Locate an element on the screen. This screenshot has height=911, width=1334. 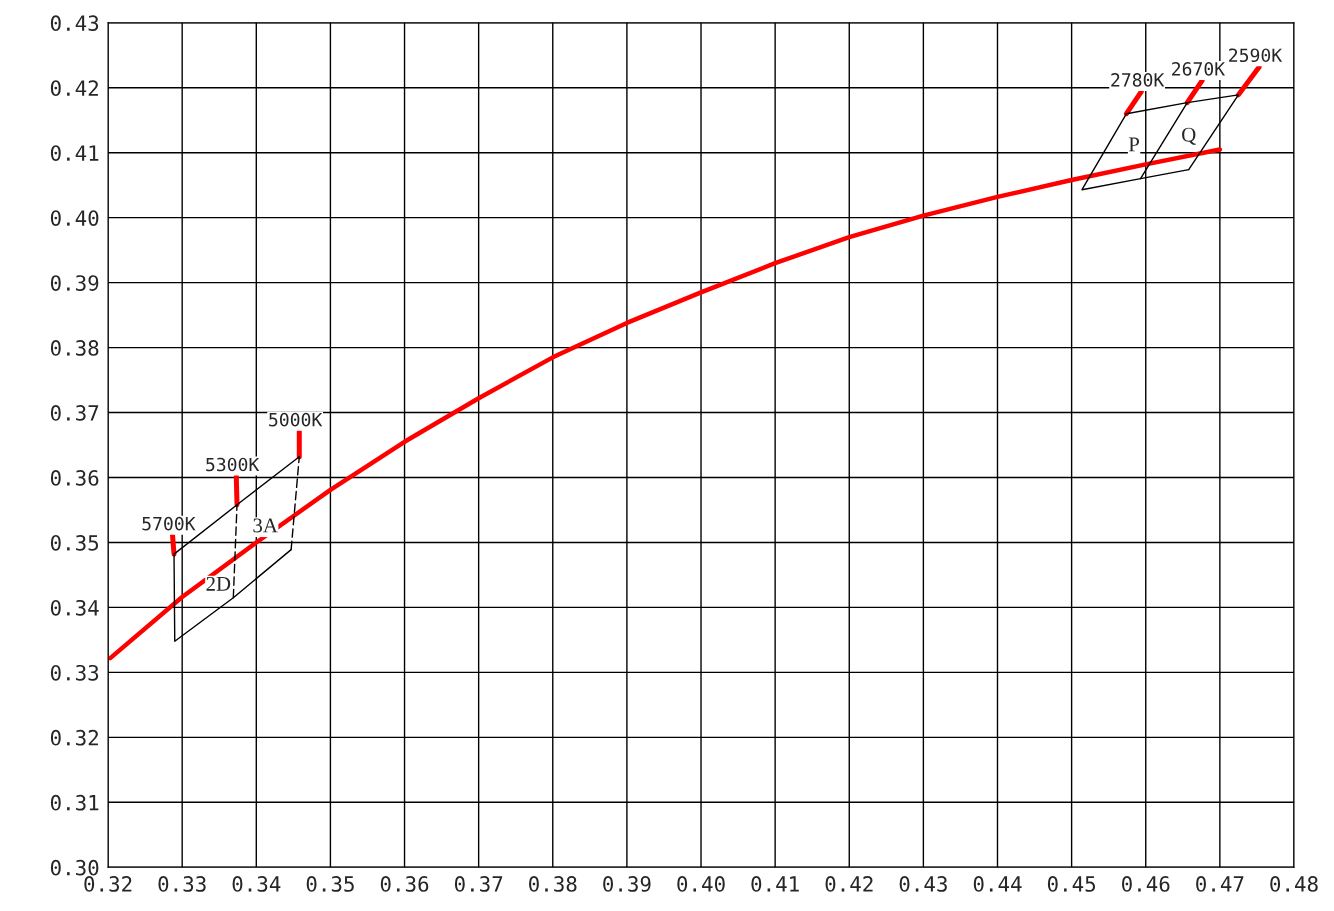
x-tick-label: 0.34 is located at coordinates (256, 884).